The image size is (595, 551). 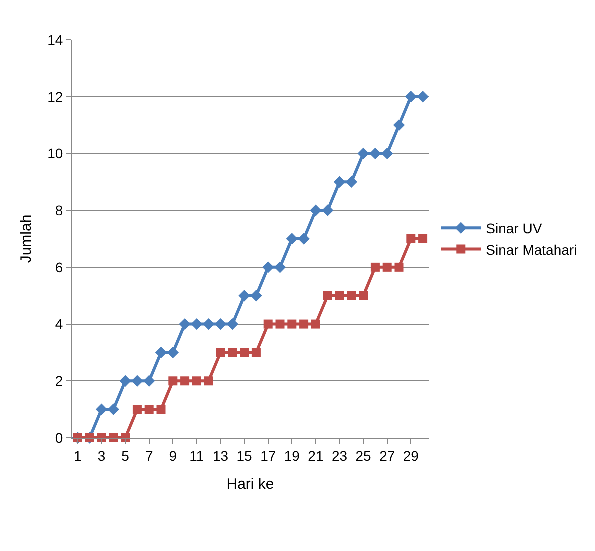 What do you see at coordinates (149, 456) in the screenshot?
I see `x-tick-label: 7` at bounding box center [149, 456].